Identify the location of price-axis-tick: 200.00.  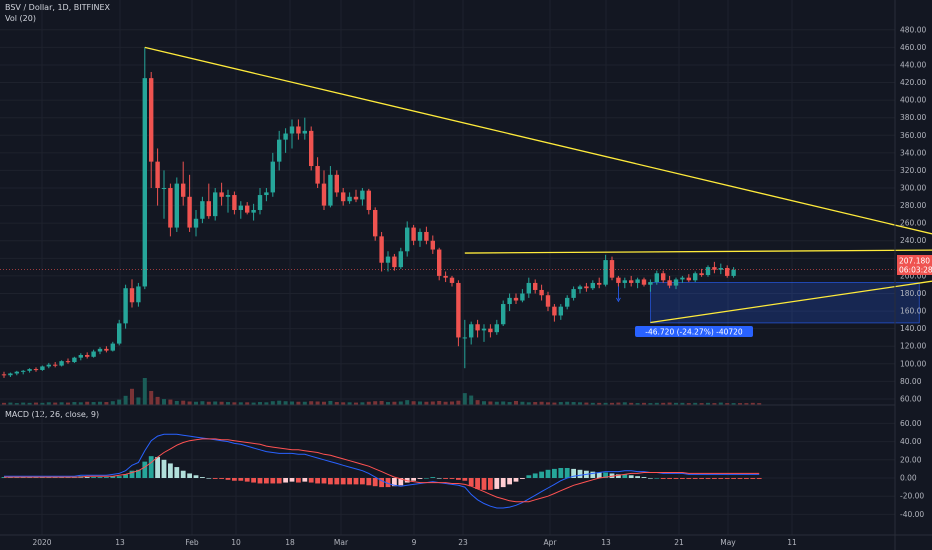
(913, 275).